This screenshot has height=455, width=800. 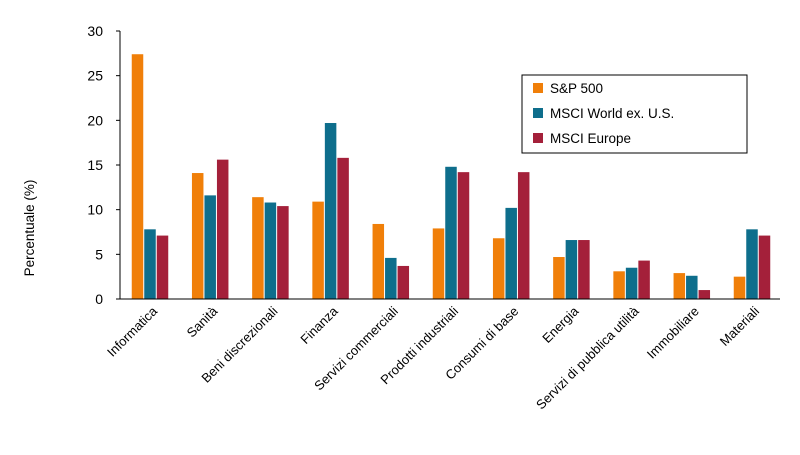 I want to click on y-tick-label: 20, so click(x=95, y=120).